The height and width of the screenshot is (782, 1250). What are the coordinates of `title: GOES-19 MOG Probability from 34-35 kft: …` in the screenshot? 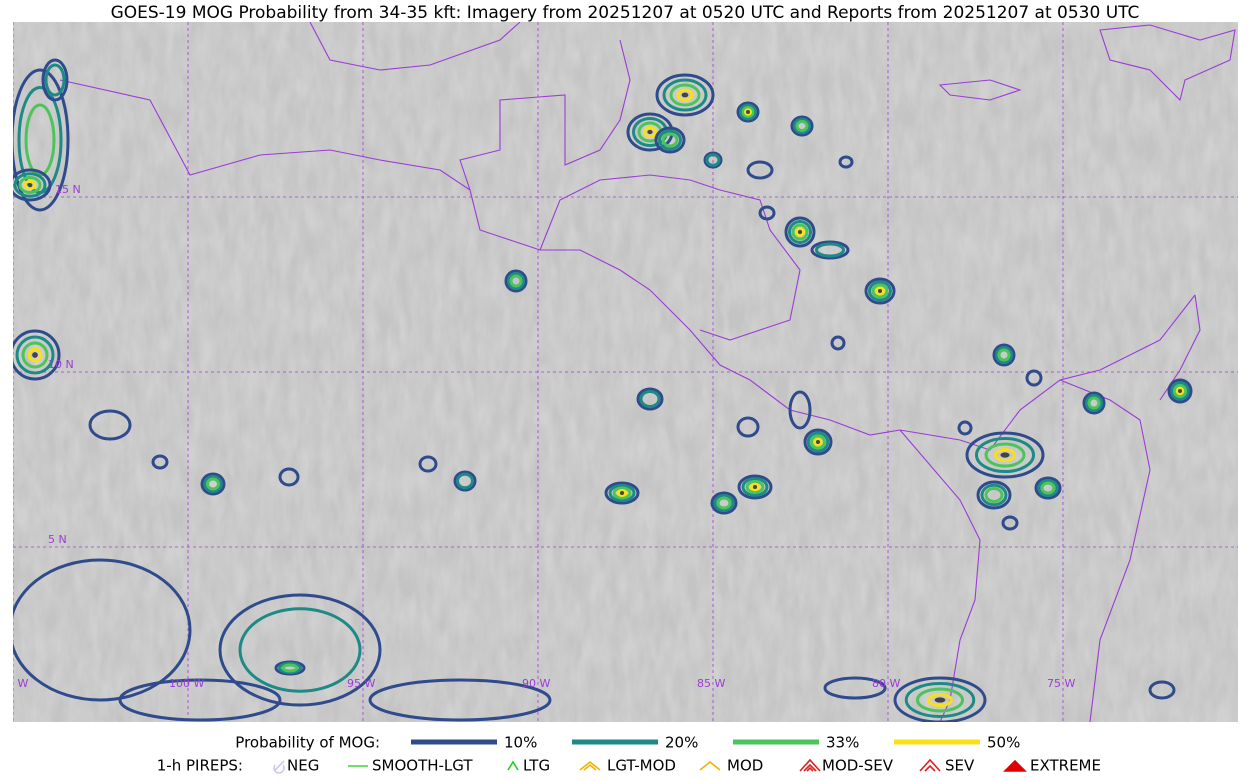 It's located at (625, 13).